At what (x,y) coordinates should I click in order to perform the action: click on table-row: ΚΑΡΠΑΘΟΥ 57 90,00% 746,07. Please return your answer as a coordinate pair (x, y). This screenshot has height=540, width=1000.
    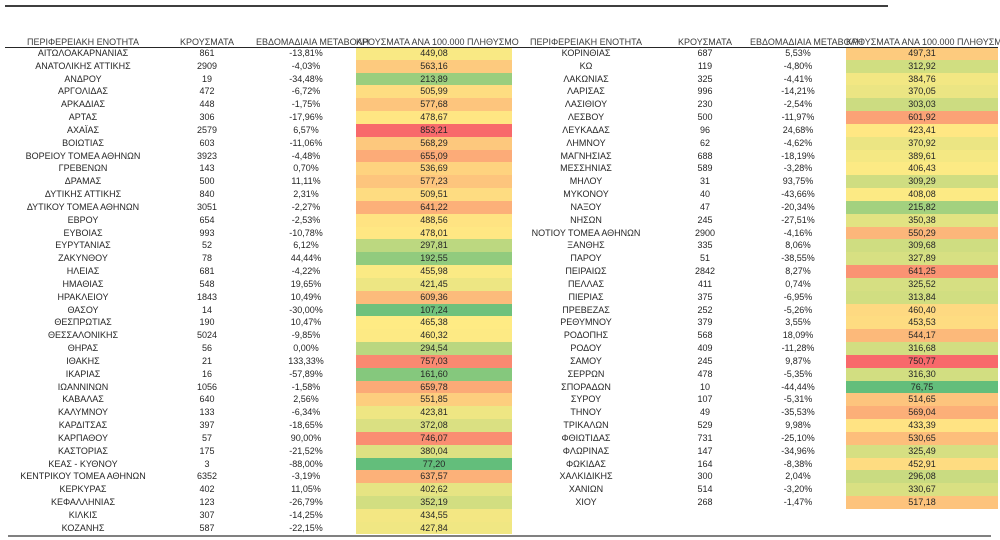
    Looking at the image, I should click on (260, 438).